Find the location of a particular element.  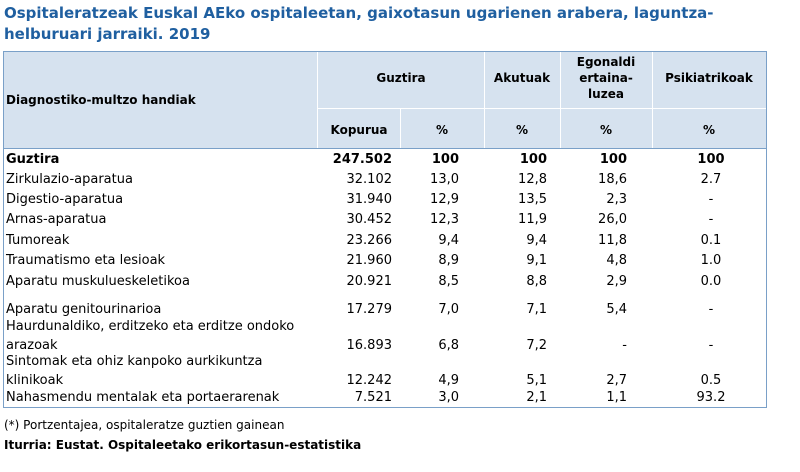

cell-egonaldi: 1,1 is located at coordinates (616, 397).